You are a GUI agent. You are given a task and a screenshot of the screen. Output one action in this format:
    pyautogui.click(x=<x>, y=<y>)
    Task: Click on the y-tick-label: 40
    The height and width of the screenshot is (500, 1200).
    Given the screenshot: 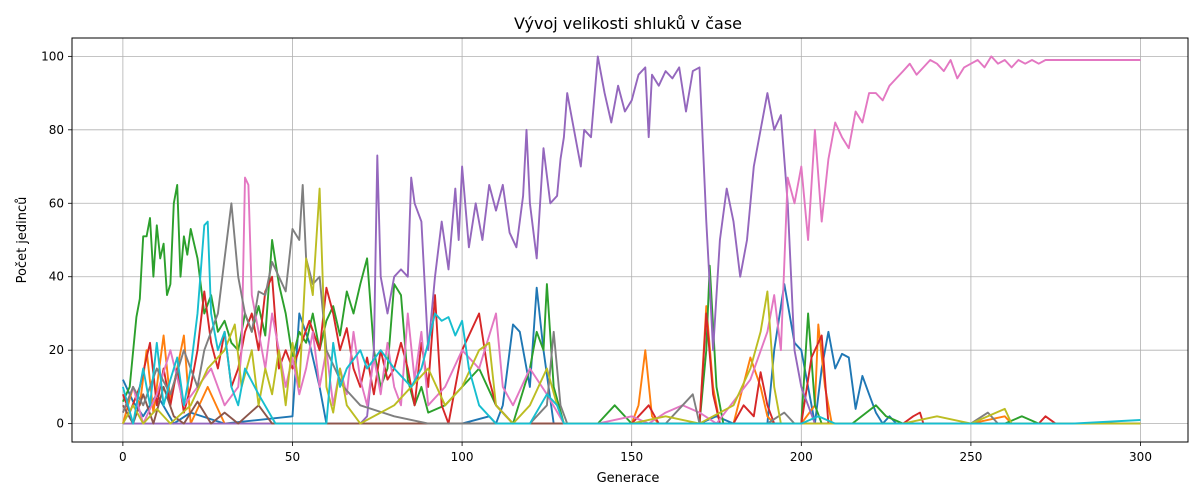 What is the action you would take?
    pyautogui.click(x=56, y=277)
    